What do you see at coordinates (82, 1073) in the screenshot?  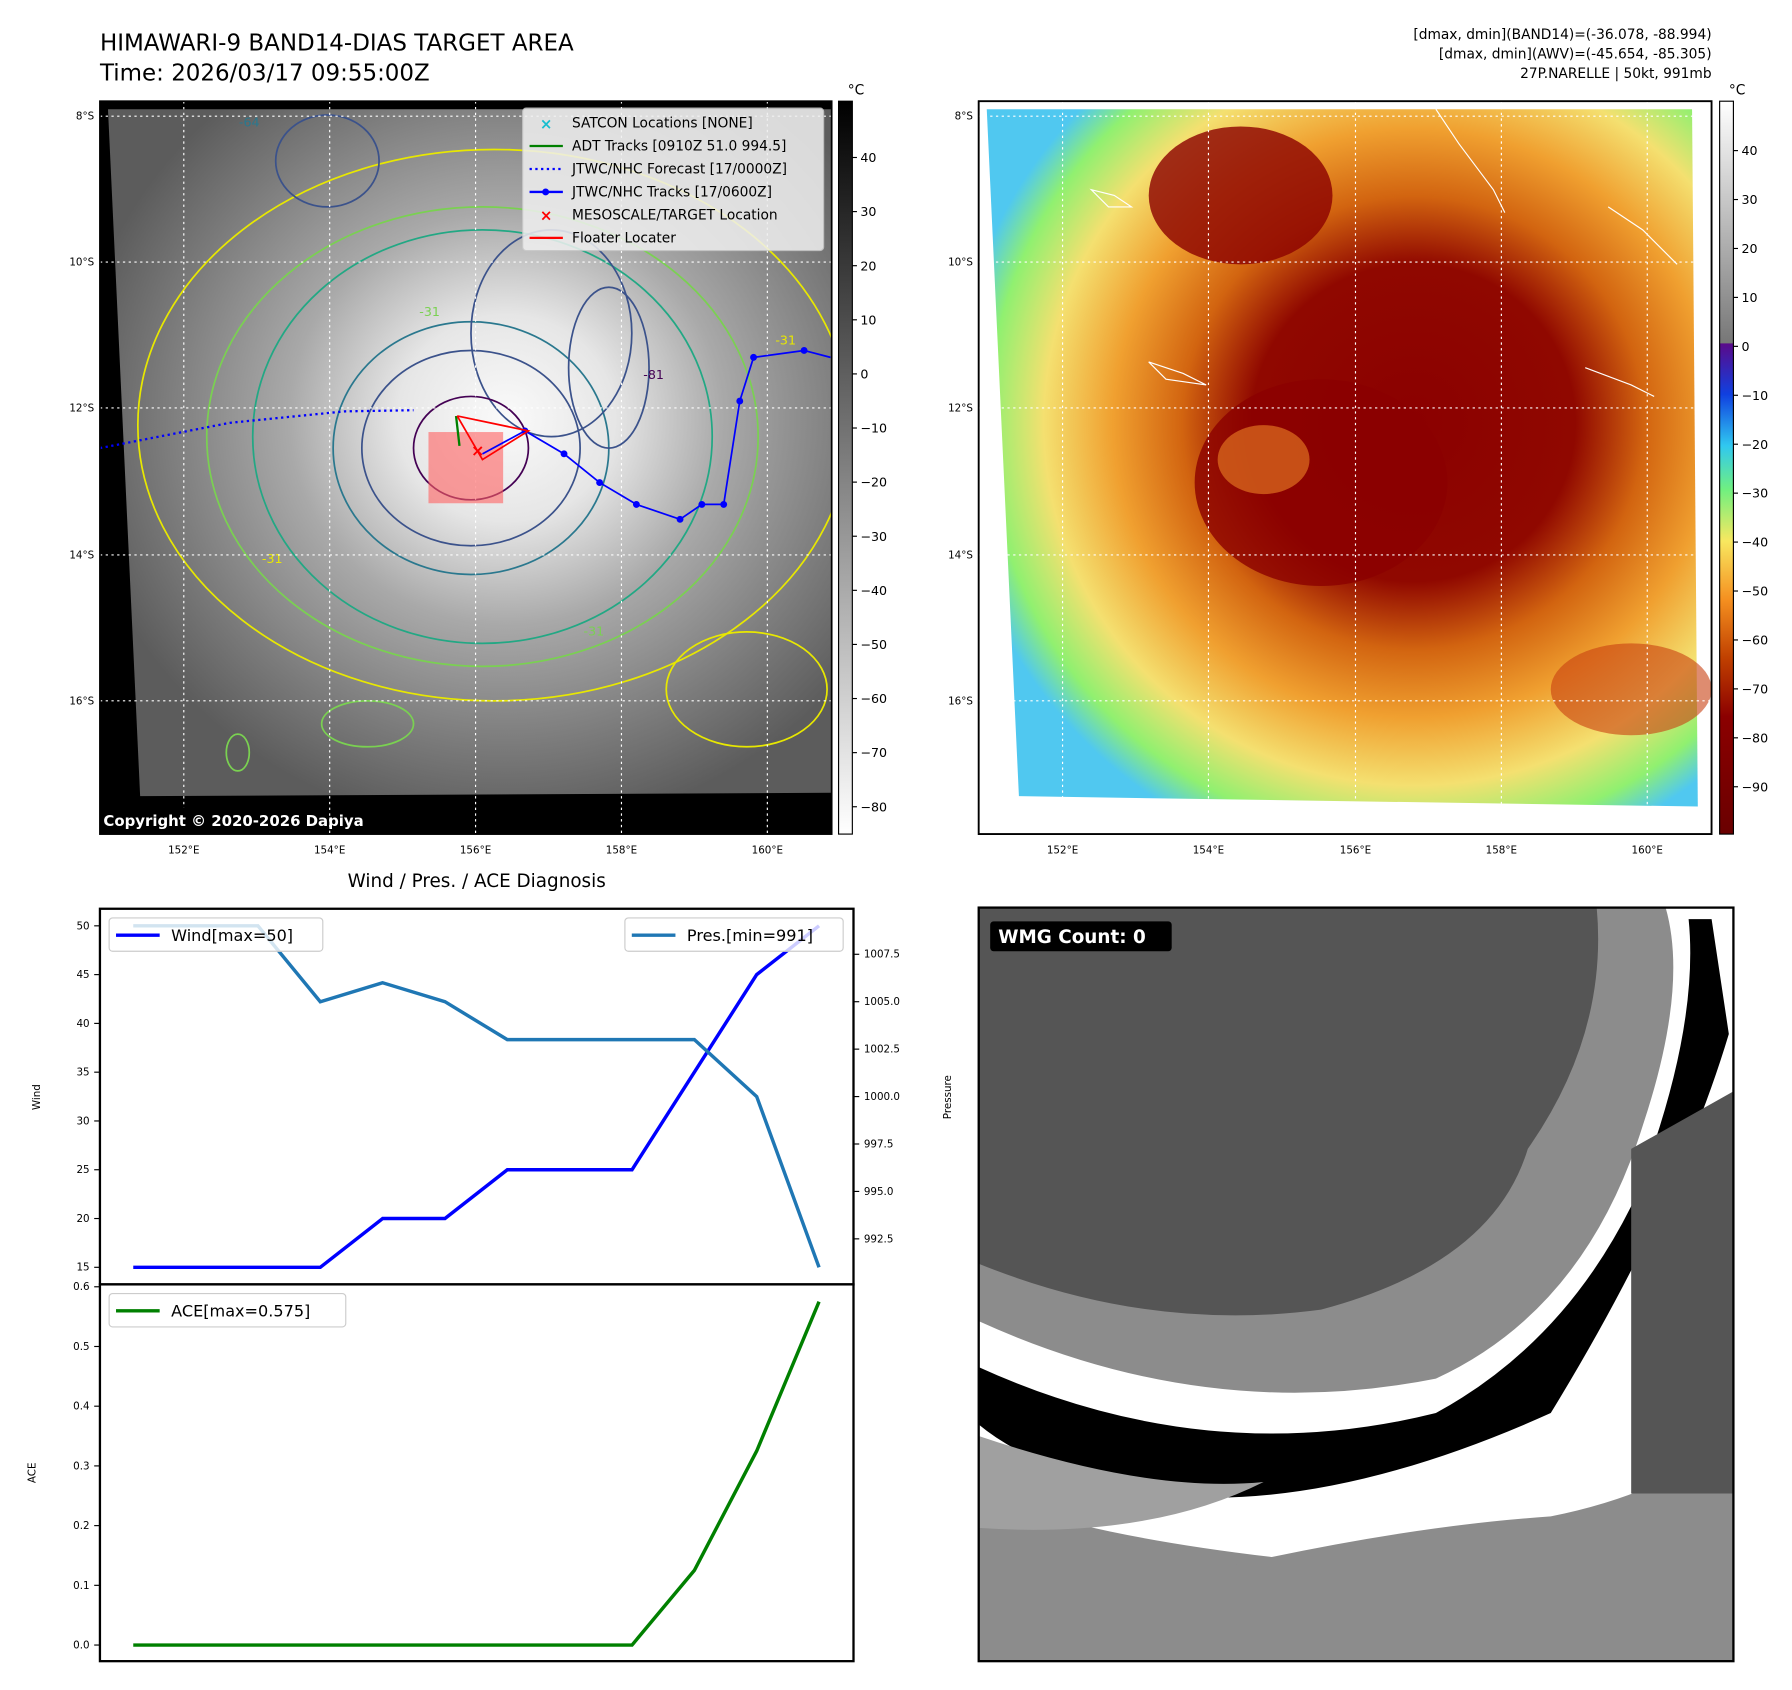 I see `wind-tick: 35` at bounding box center [82, 1073].